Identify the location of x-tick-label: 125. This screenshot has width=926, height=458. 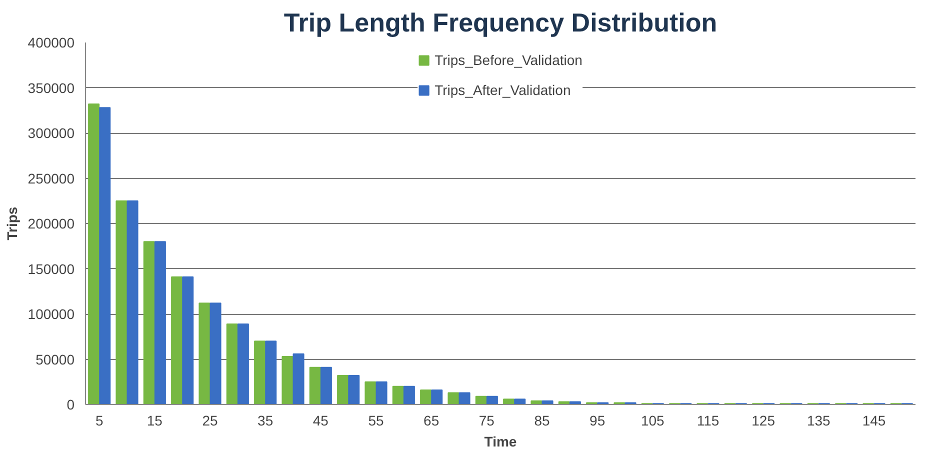
(764, 420).